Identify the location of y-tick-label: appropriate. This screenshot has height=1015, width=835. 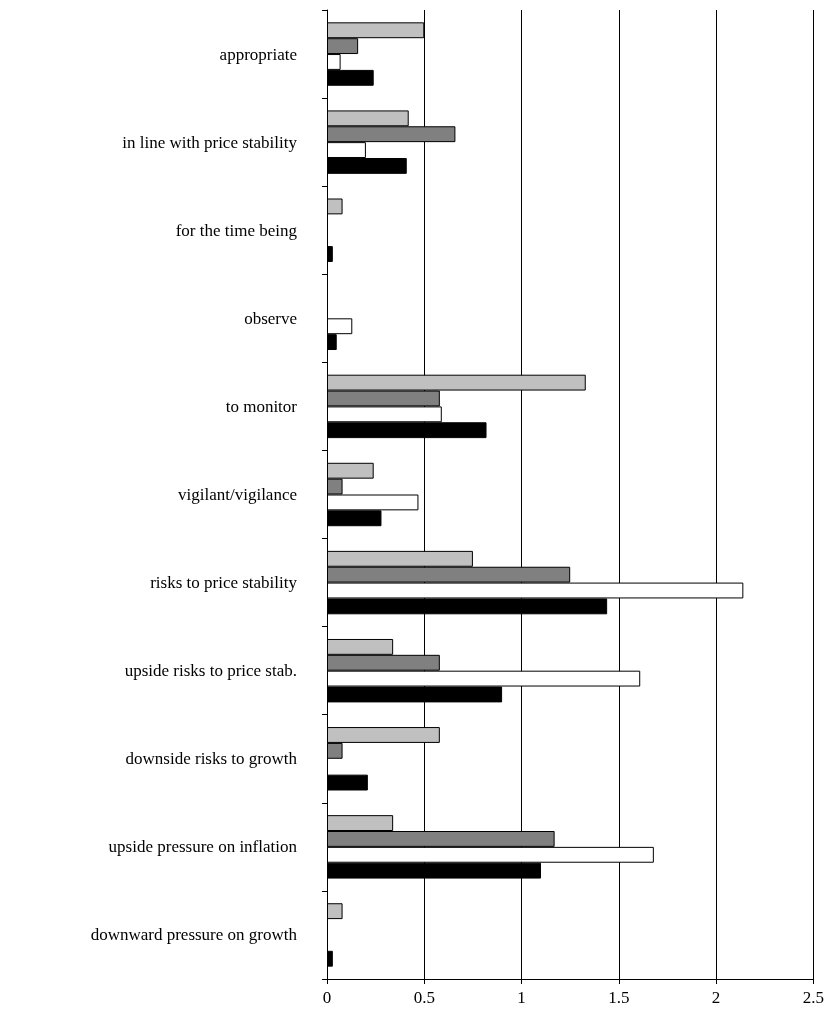
(258, 54).